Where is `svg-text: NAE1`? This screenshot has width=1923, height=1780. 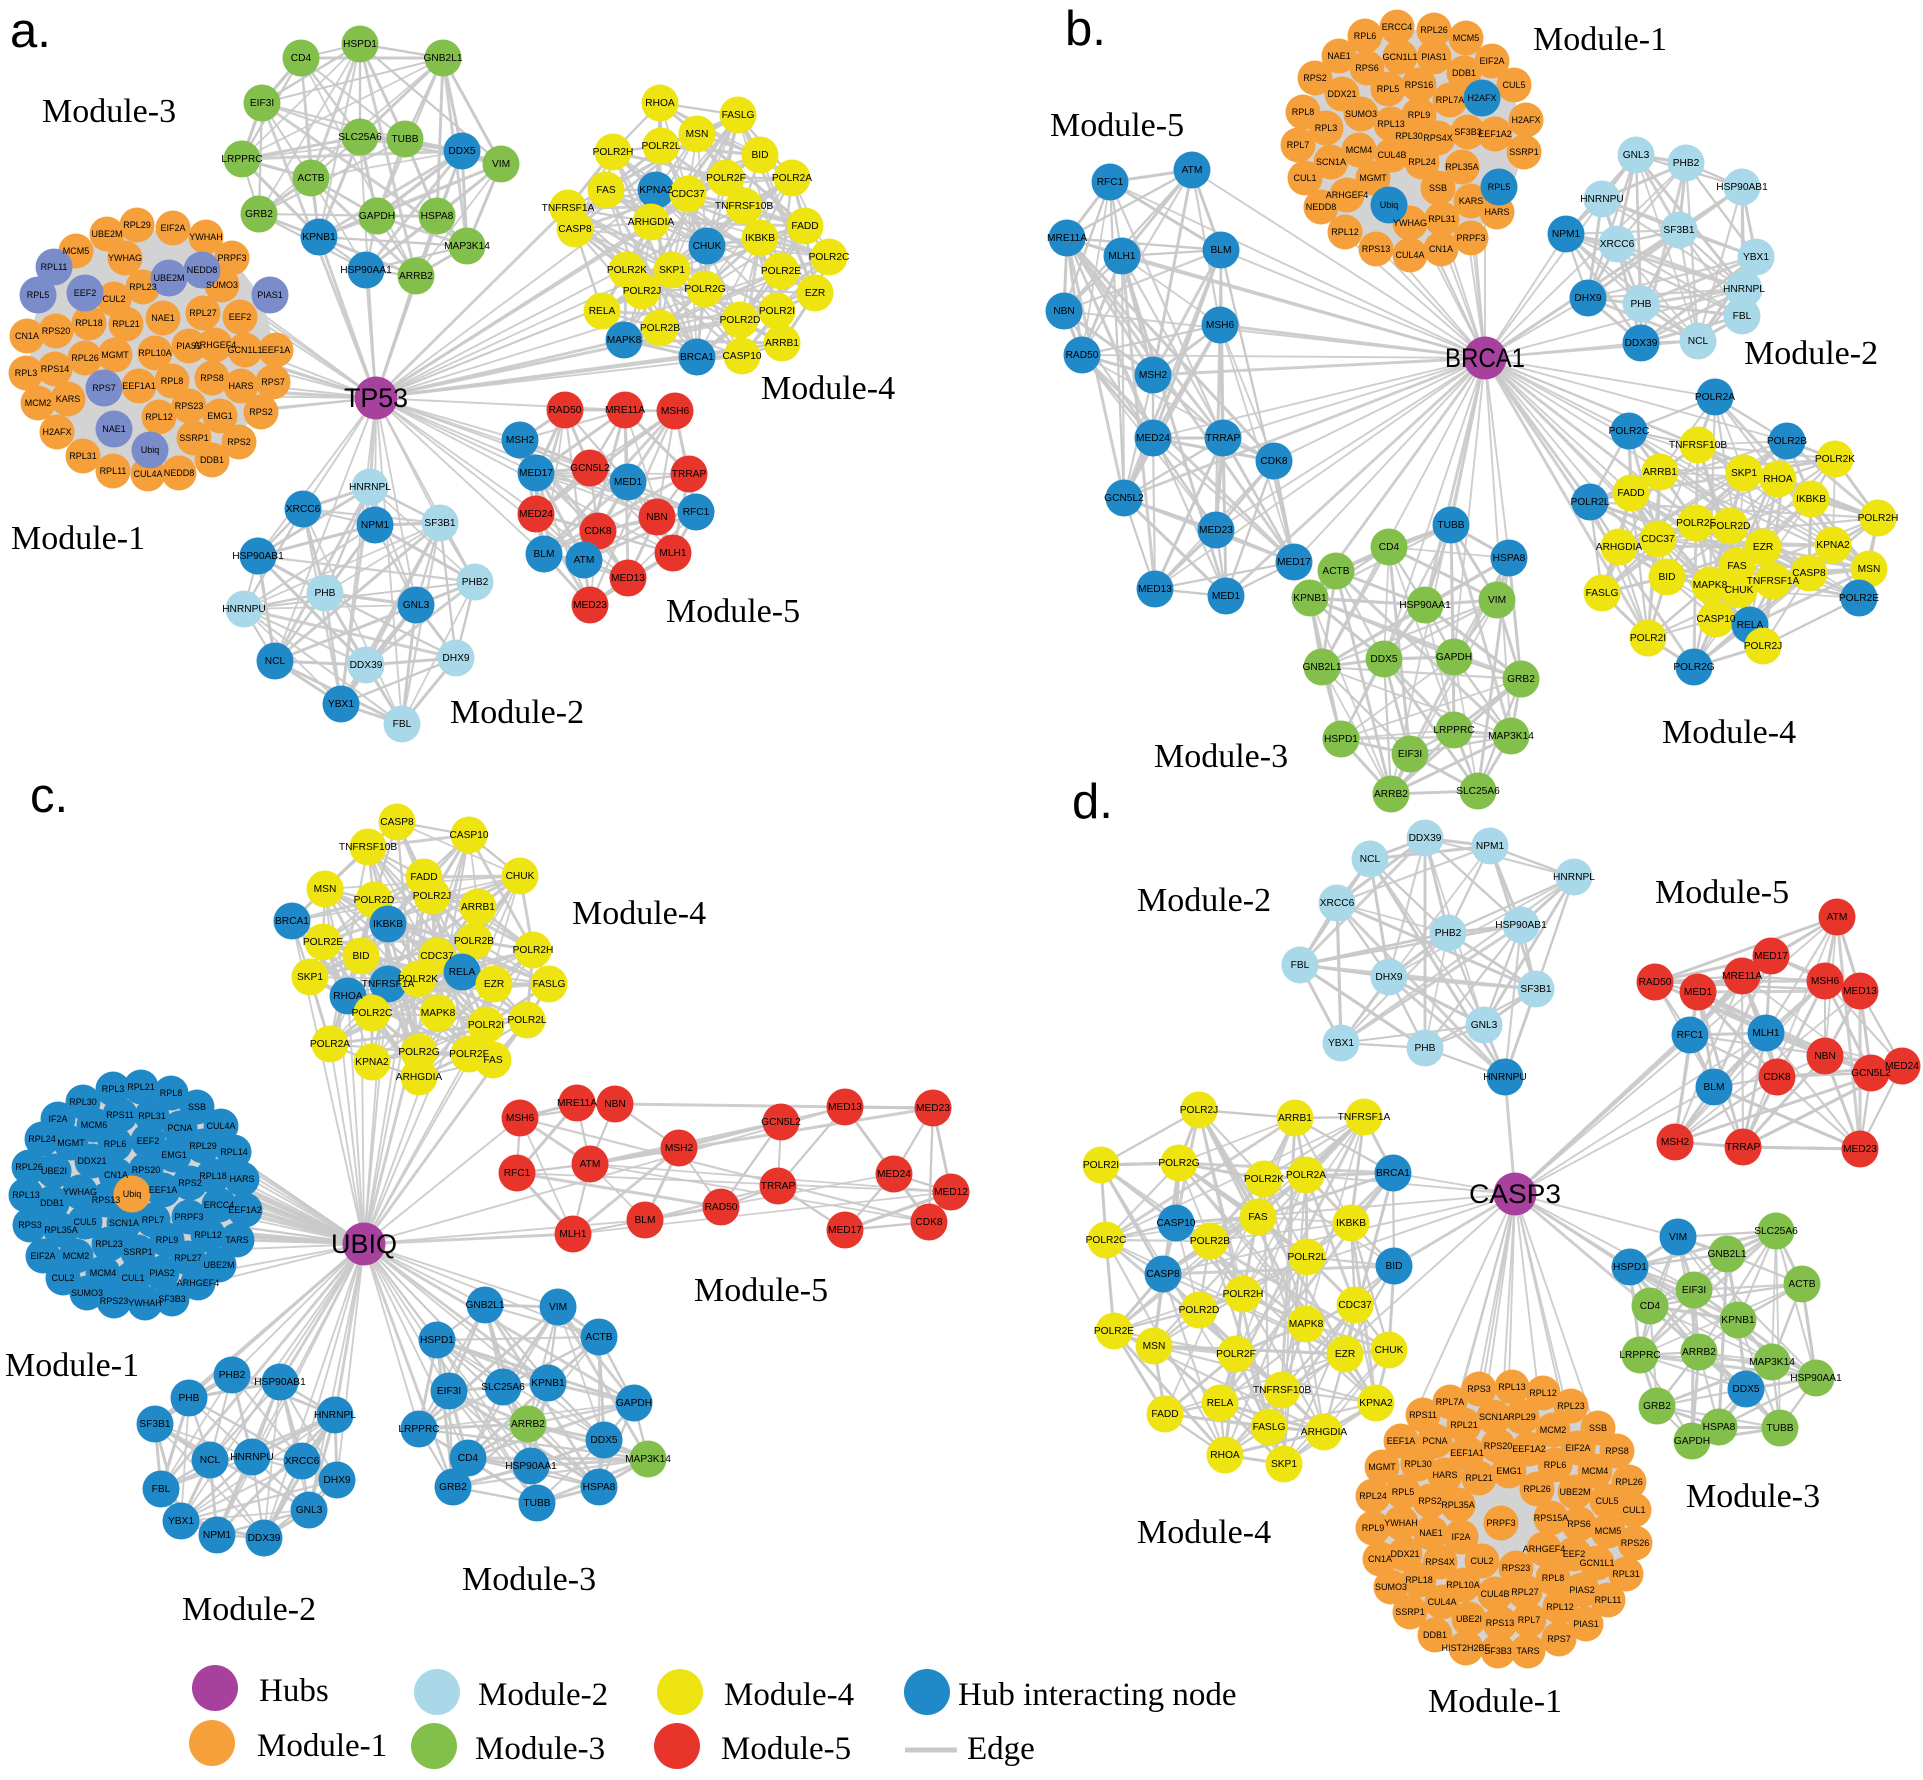 svg-text: NAE1 is located at coordinates (1339, 56).